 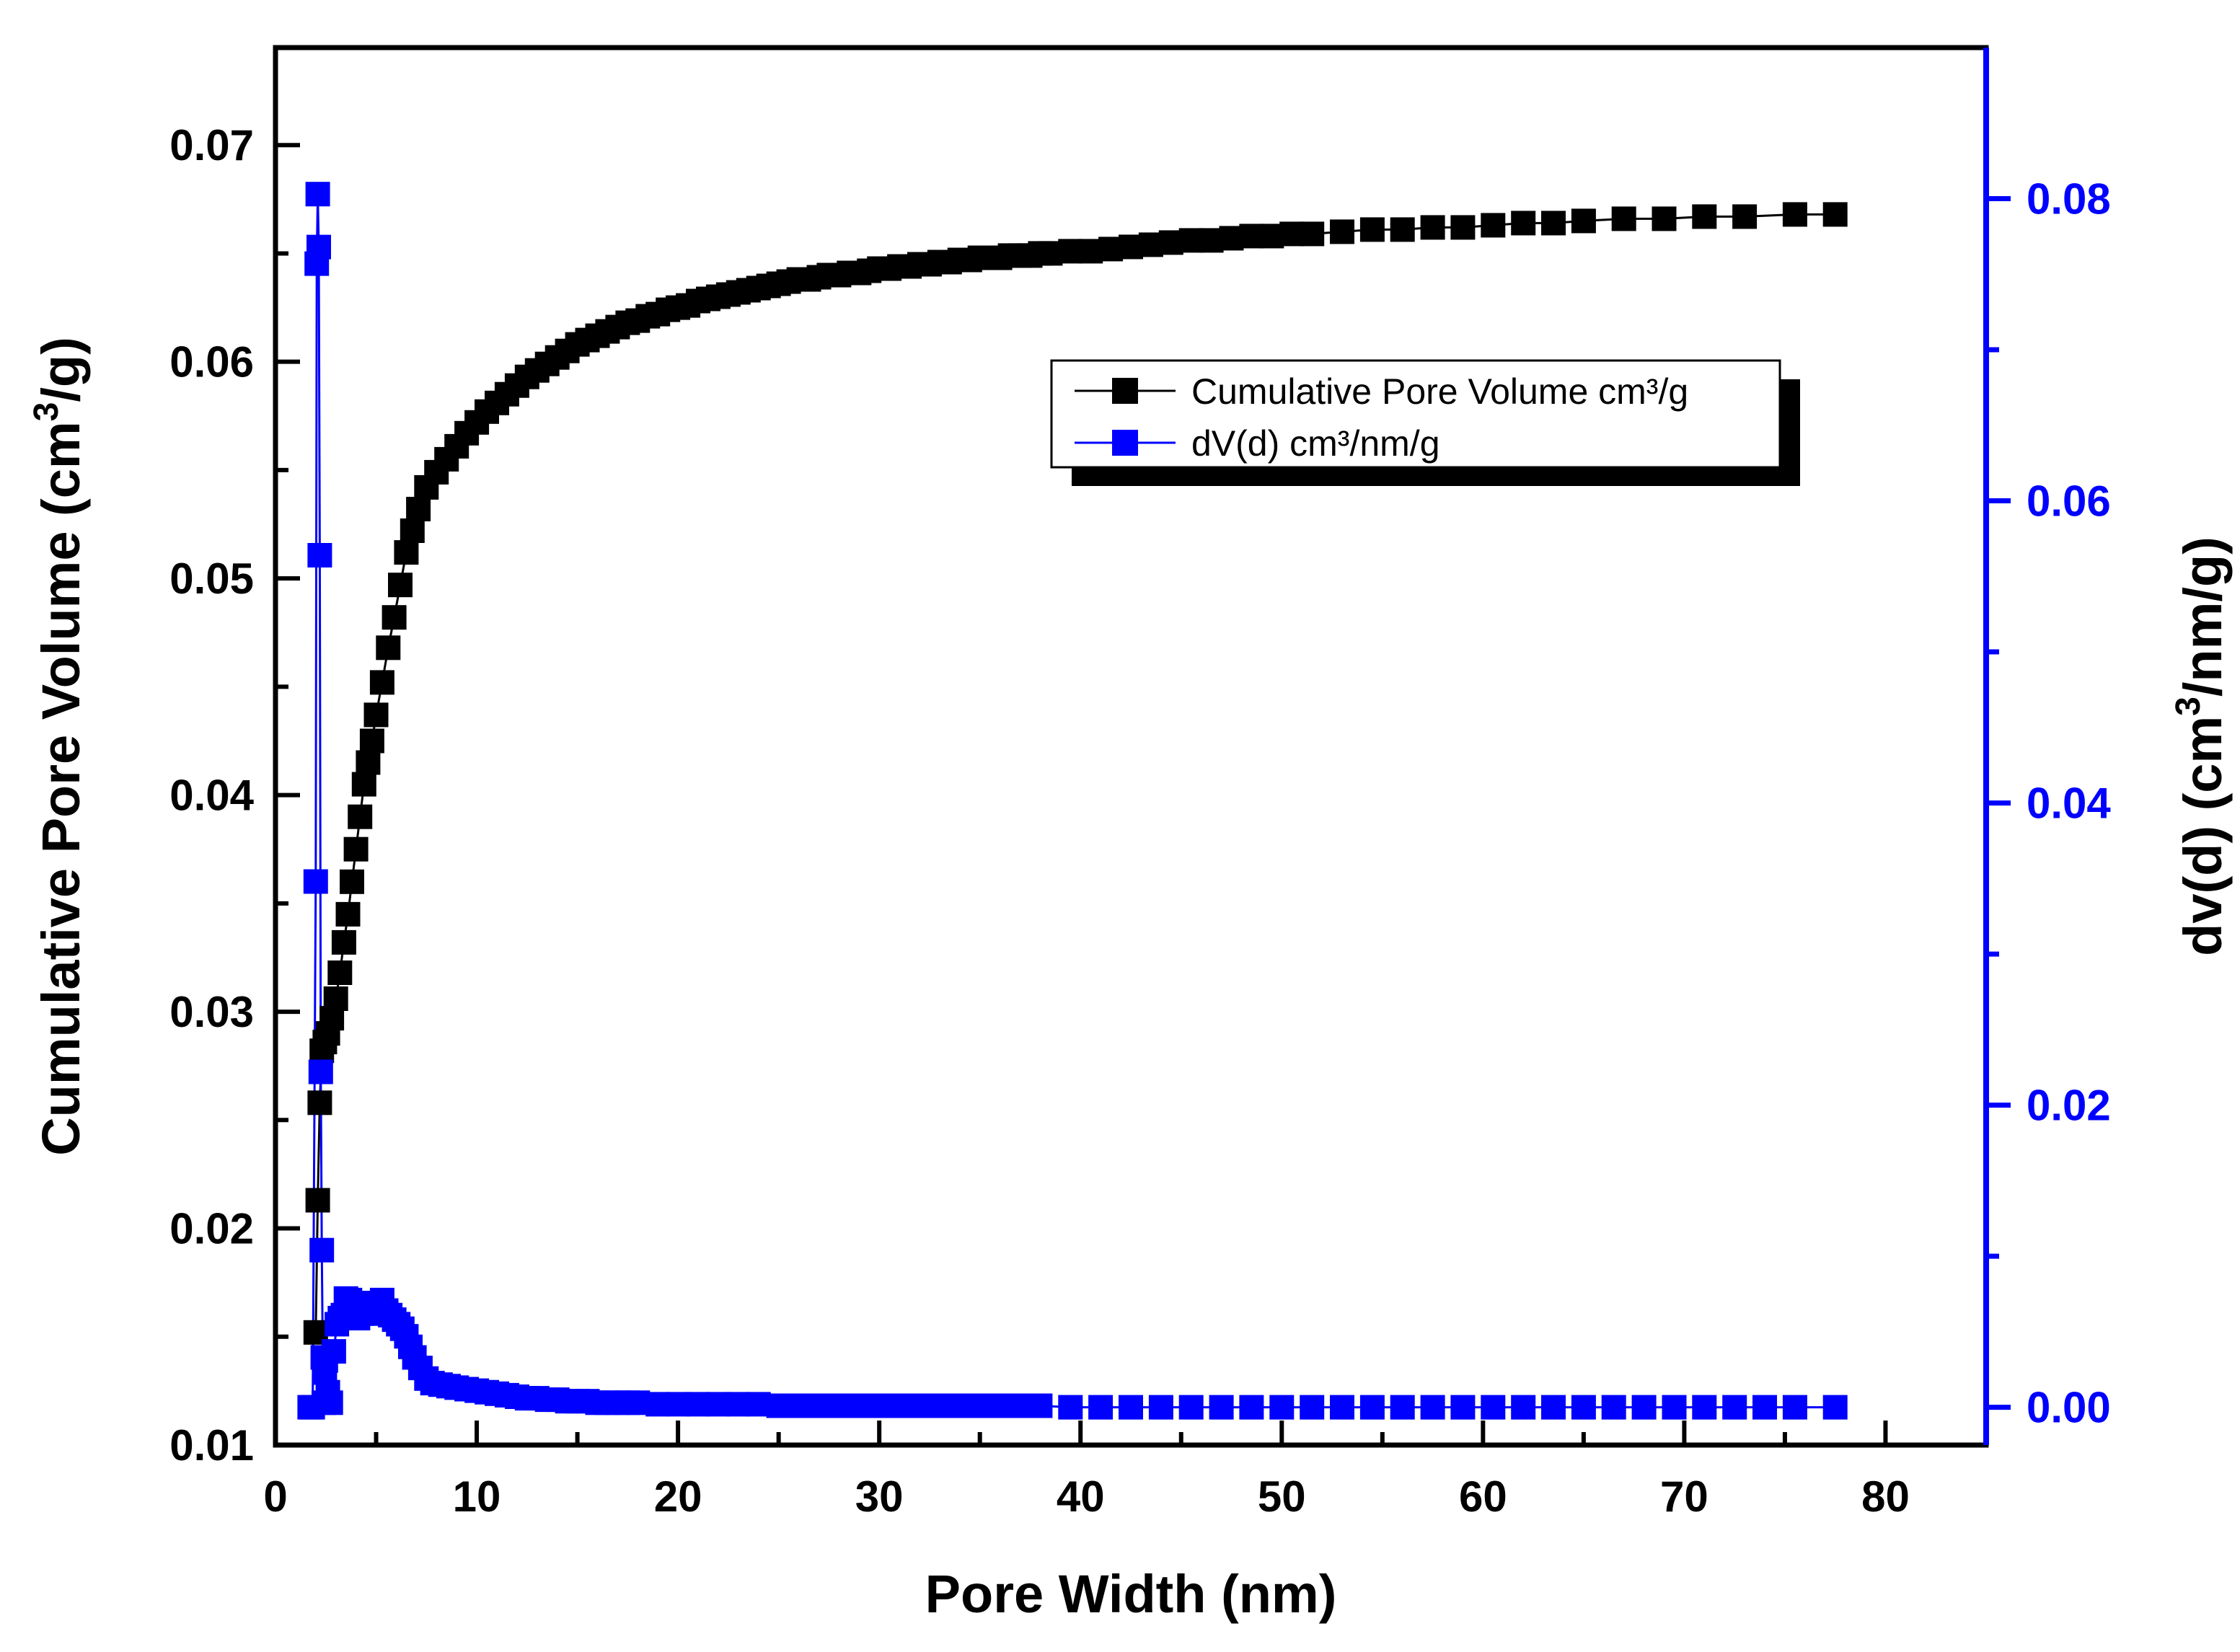 I want to click on y2-tick-label: 0.00, so click(x=2069, y=1408).